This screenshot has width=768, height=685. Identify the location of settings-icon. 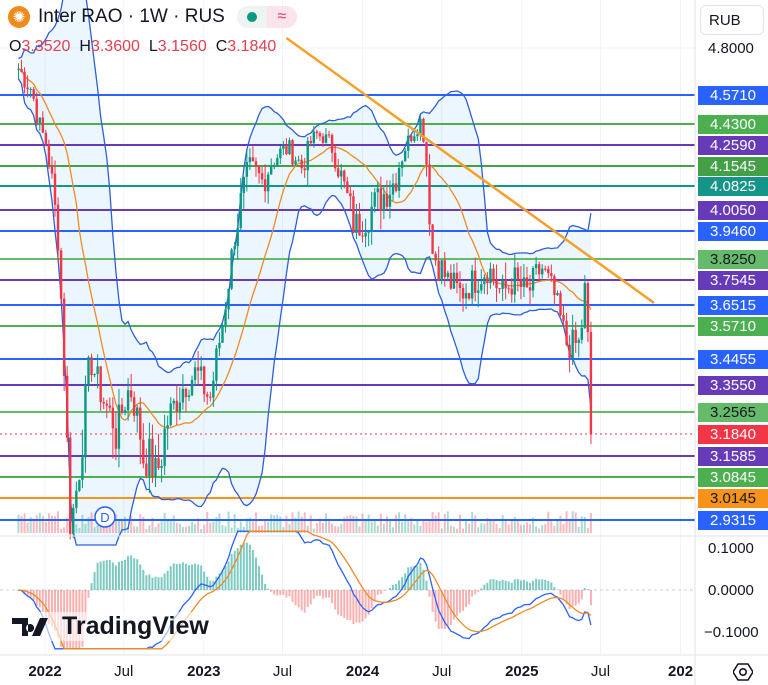
(743, 672).